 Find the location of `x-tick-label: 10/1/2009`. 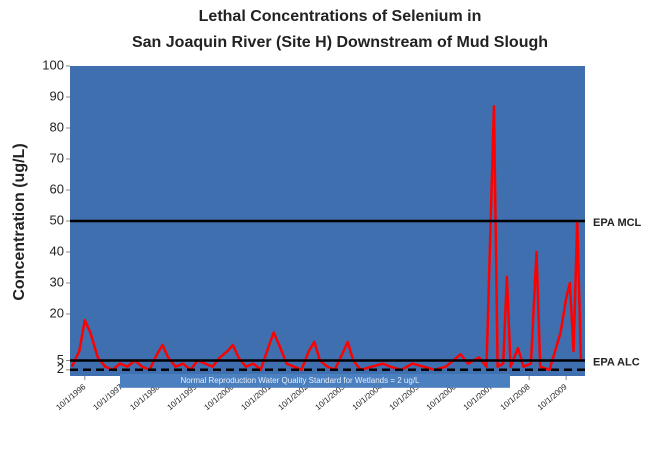

x-tick-label: 10/1/2009 is located at coordinates (552, 397).